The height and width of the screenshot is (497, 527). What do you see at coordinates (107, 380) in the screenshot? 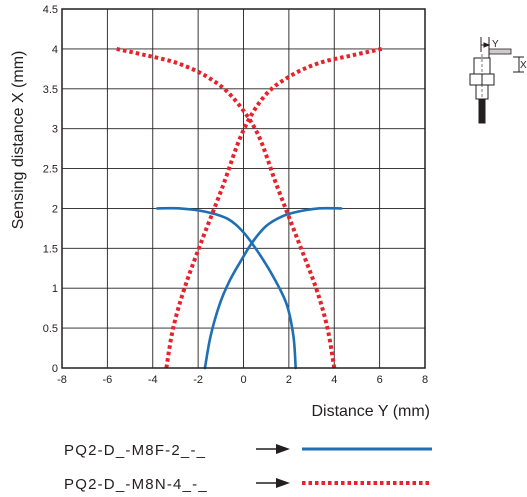
I see `x-tick-label-1: -6` at bounding box center [107, 380].